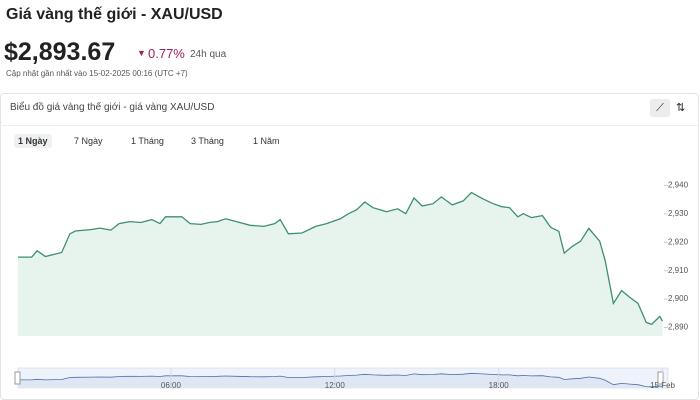  What do you see at coordinates (678, 241) in the screenshot?
I see `y-tick-label: 2,920` at bounding box center [678, 241].